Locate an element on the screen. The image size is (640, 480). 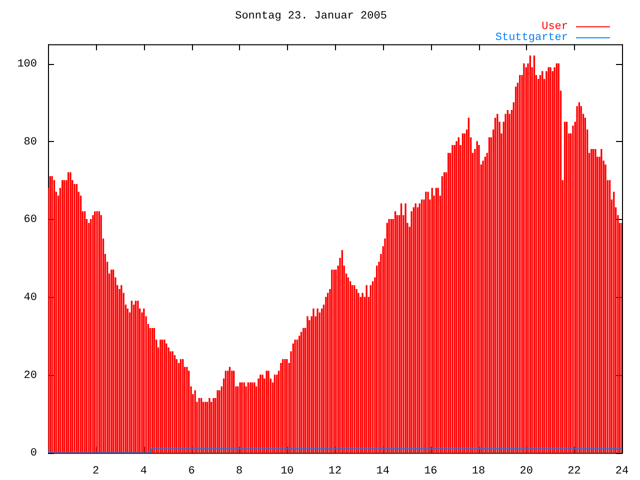
y-tick-label: 40 is located at coordinates (30, 298).